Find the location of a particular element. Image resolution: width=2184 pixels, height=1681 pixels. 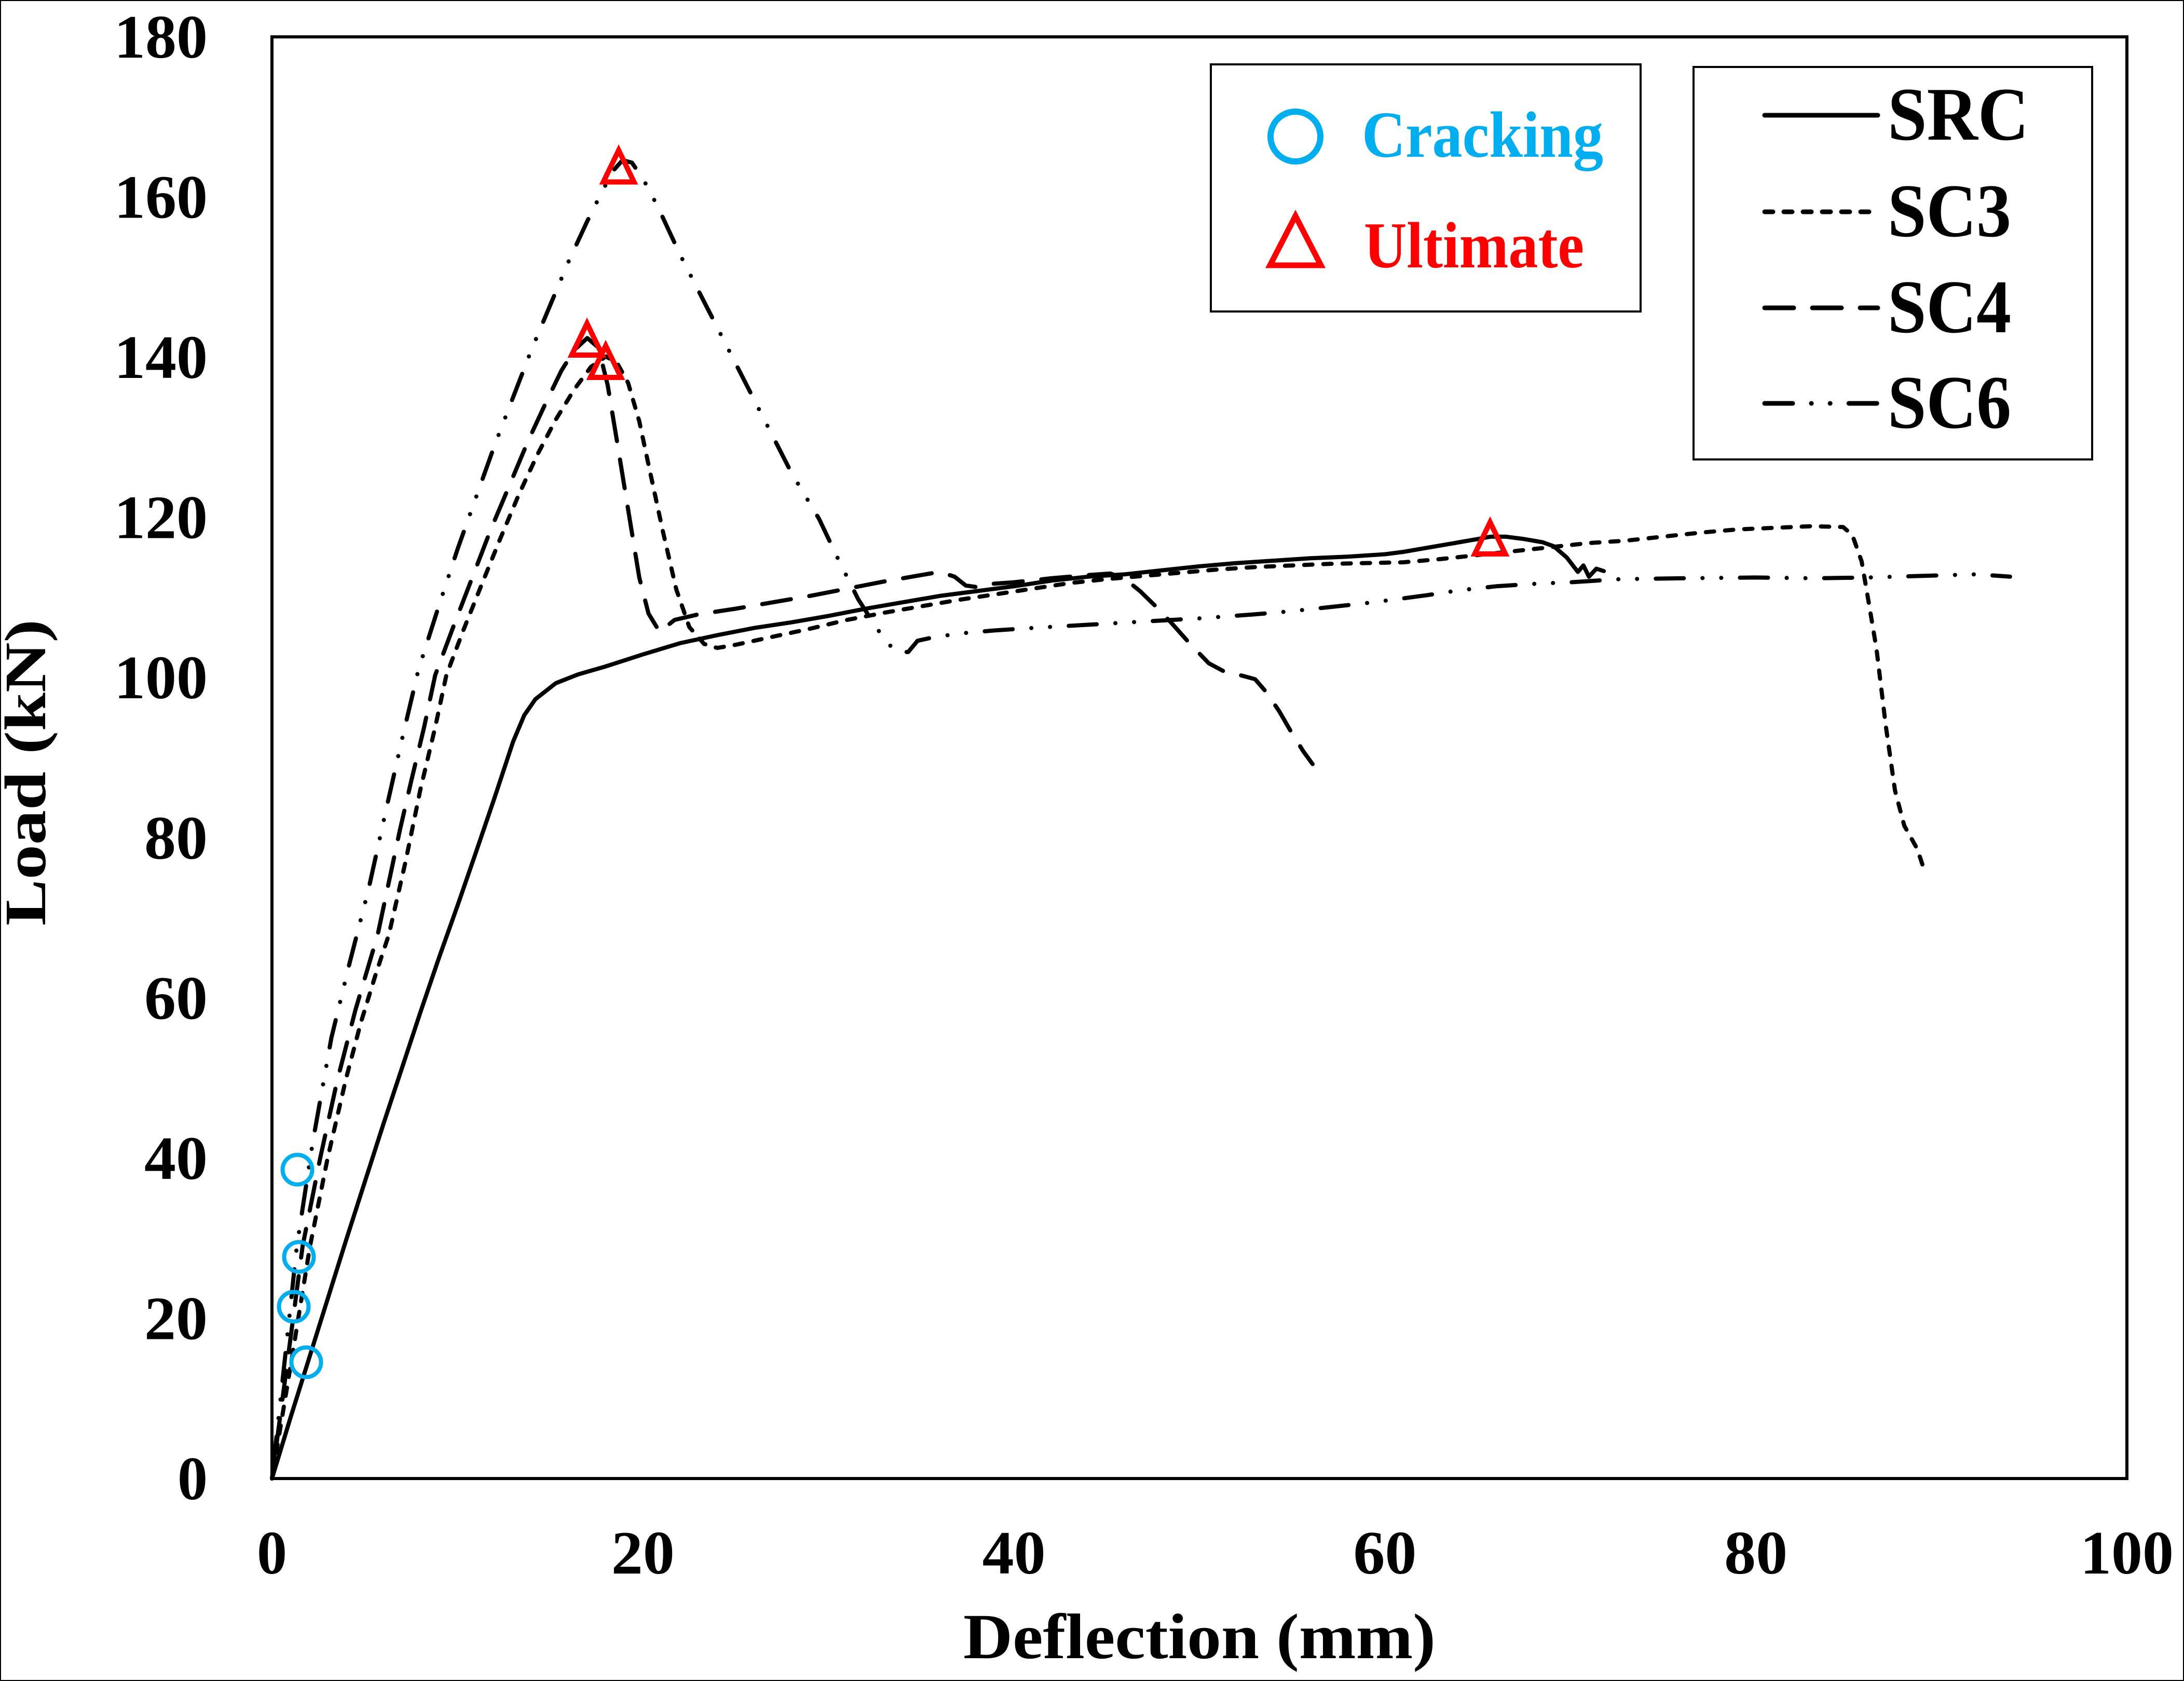

svg-text: 180 is located at coordinates (161, 37).